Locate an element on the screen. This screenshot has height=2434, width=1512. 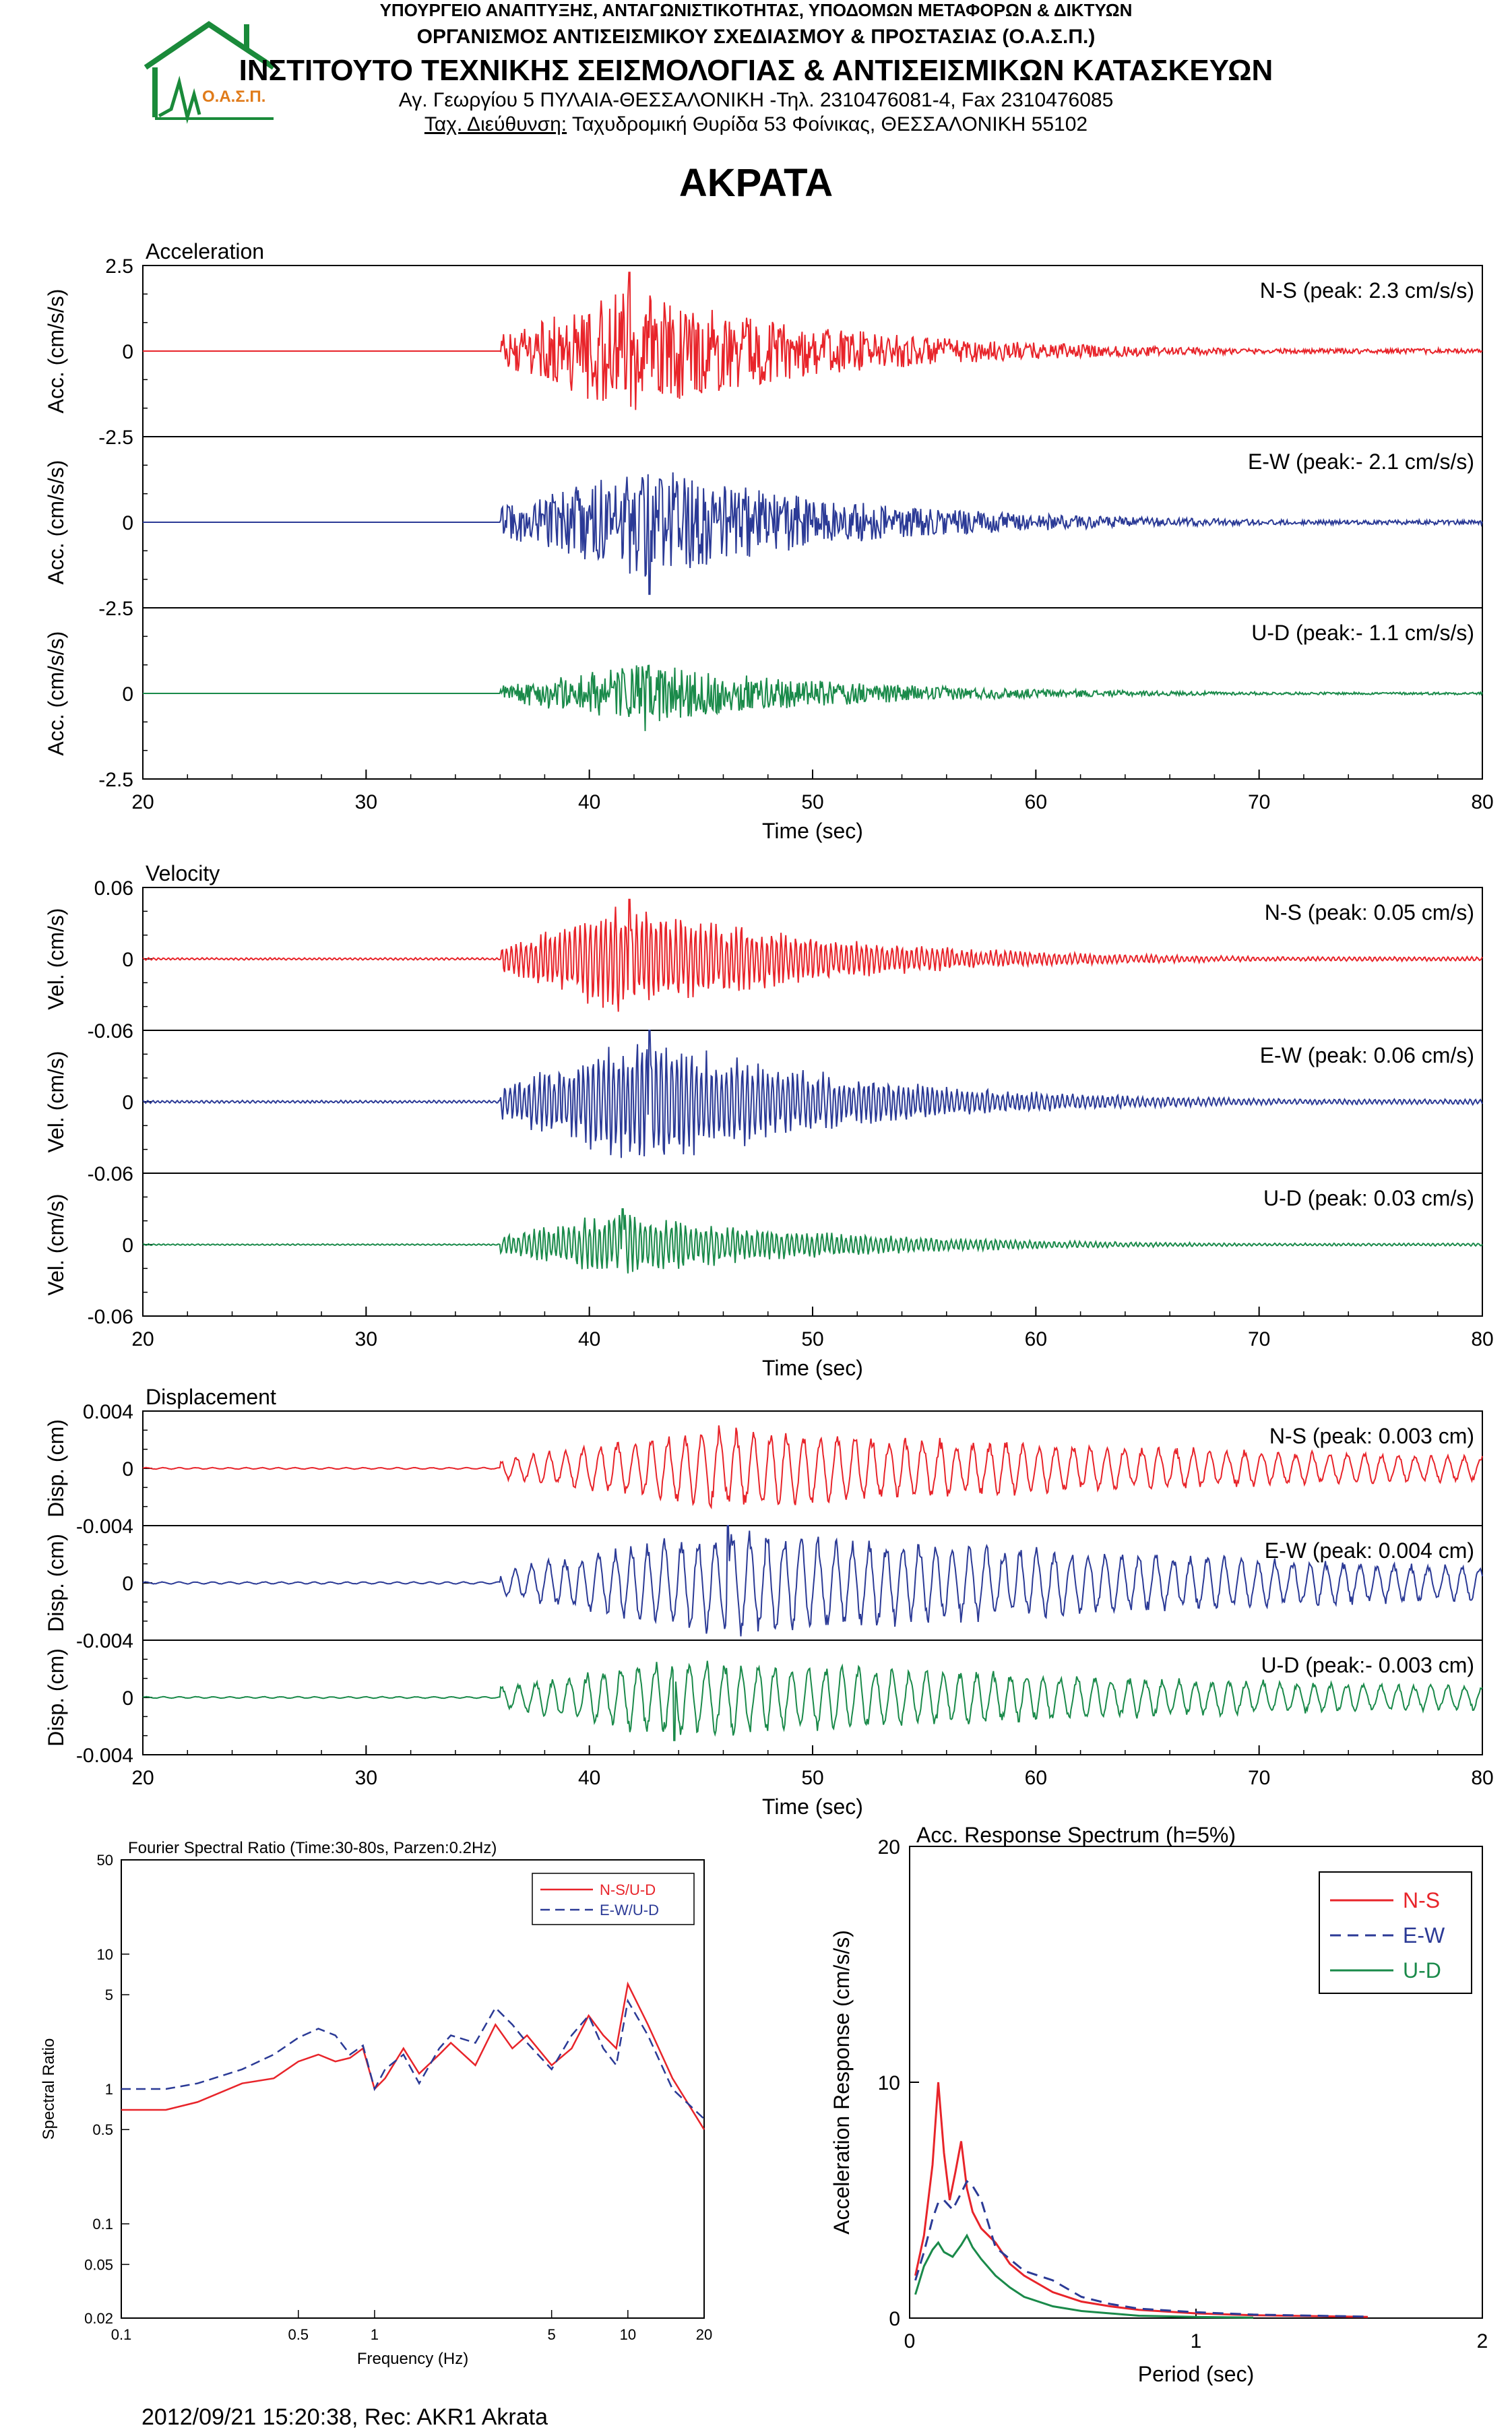
y-tick-label: 5 is located at coordinates (109, 1995).